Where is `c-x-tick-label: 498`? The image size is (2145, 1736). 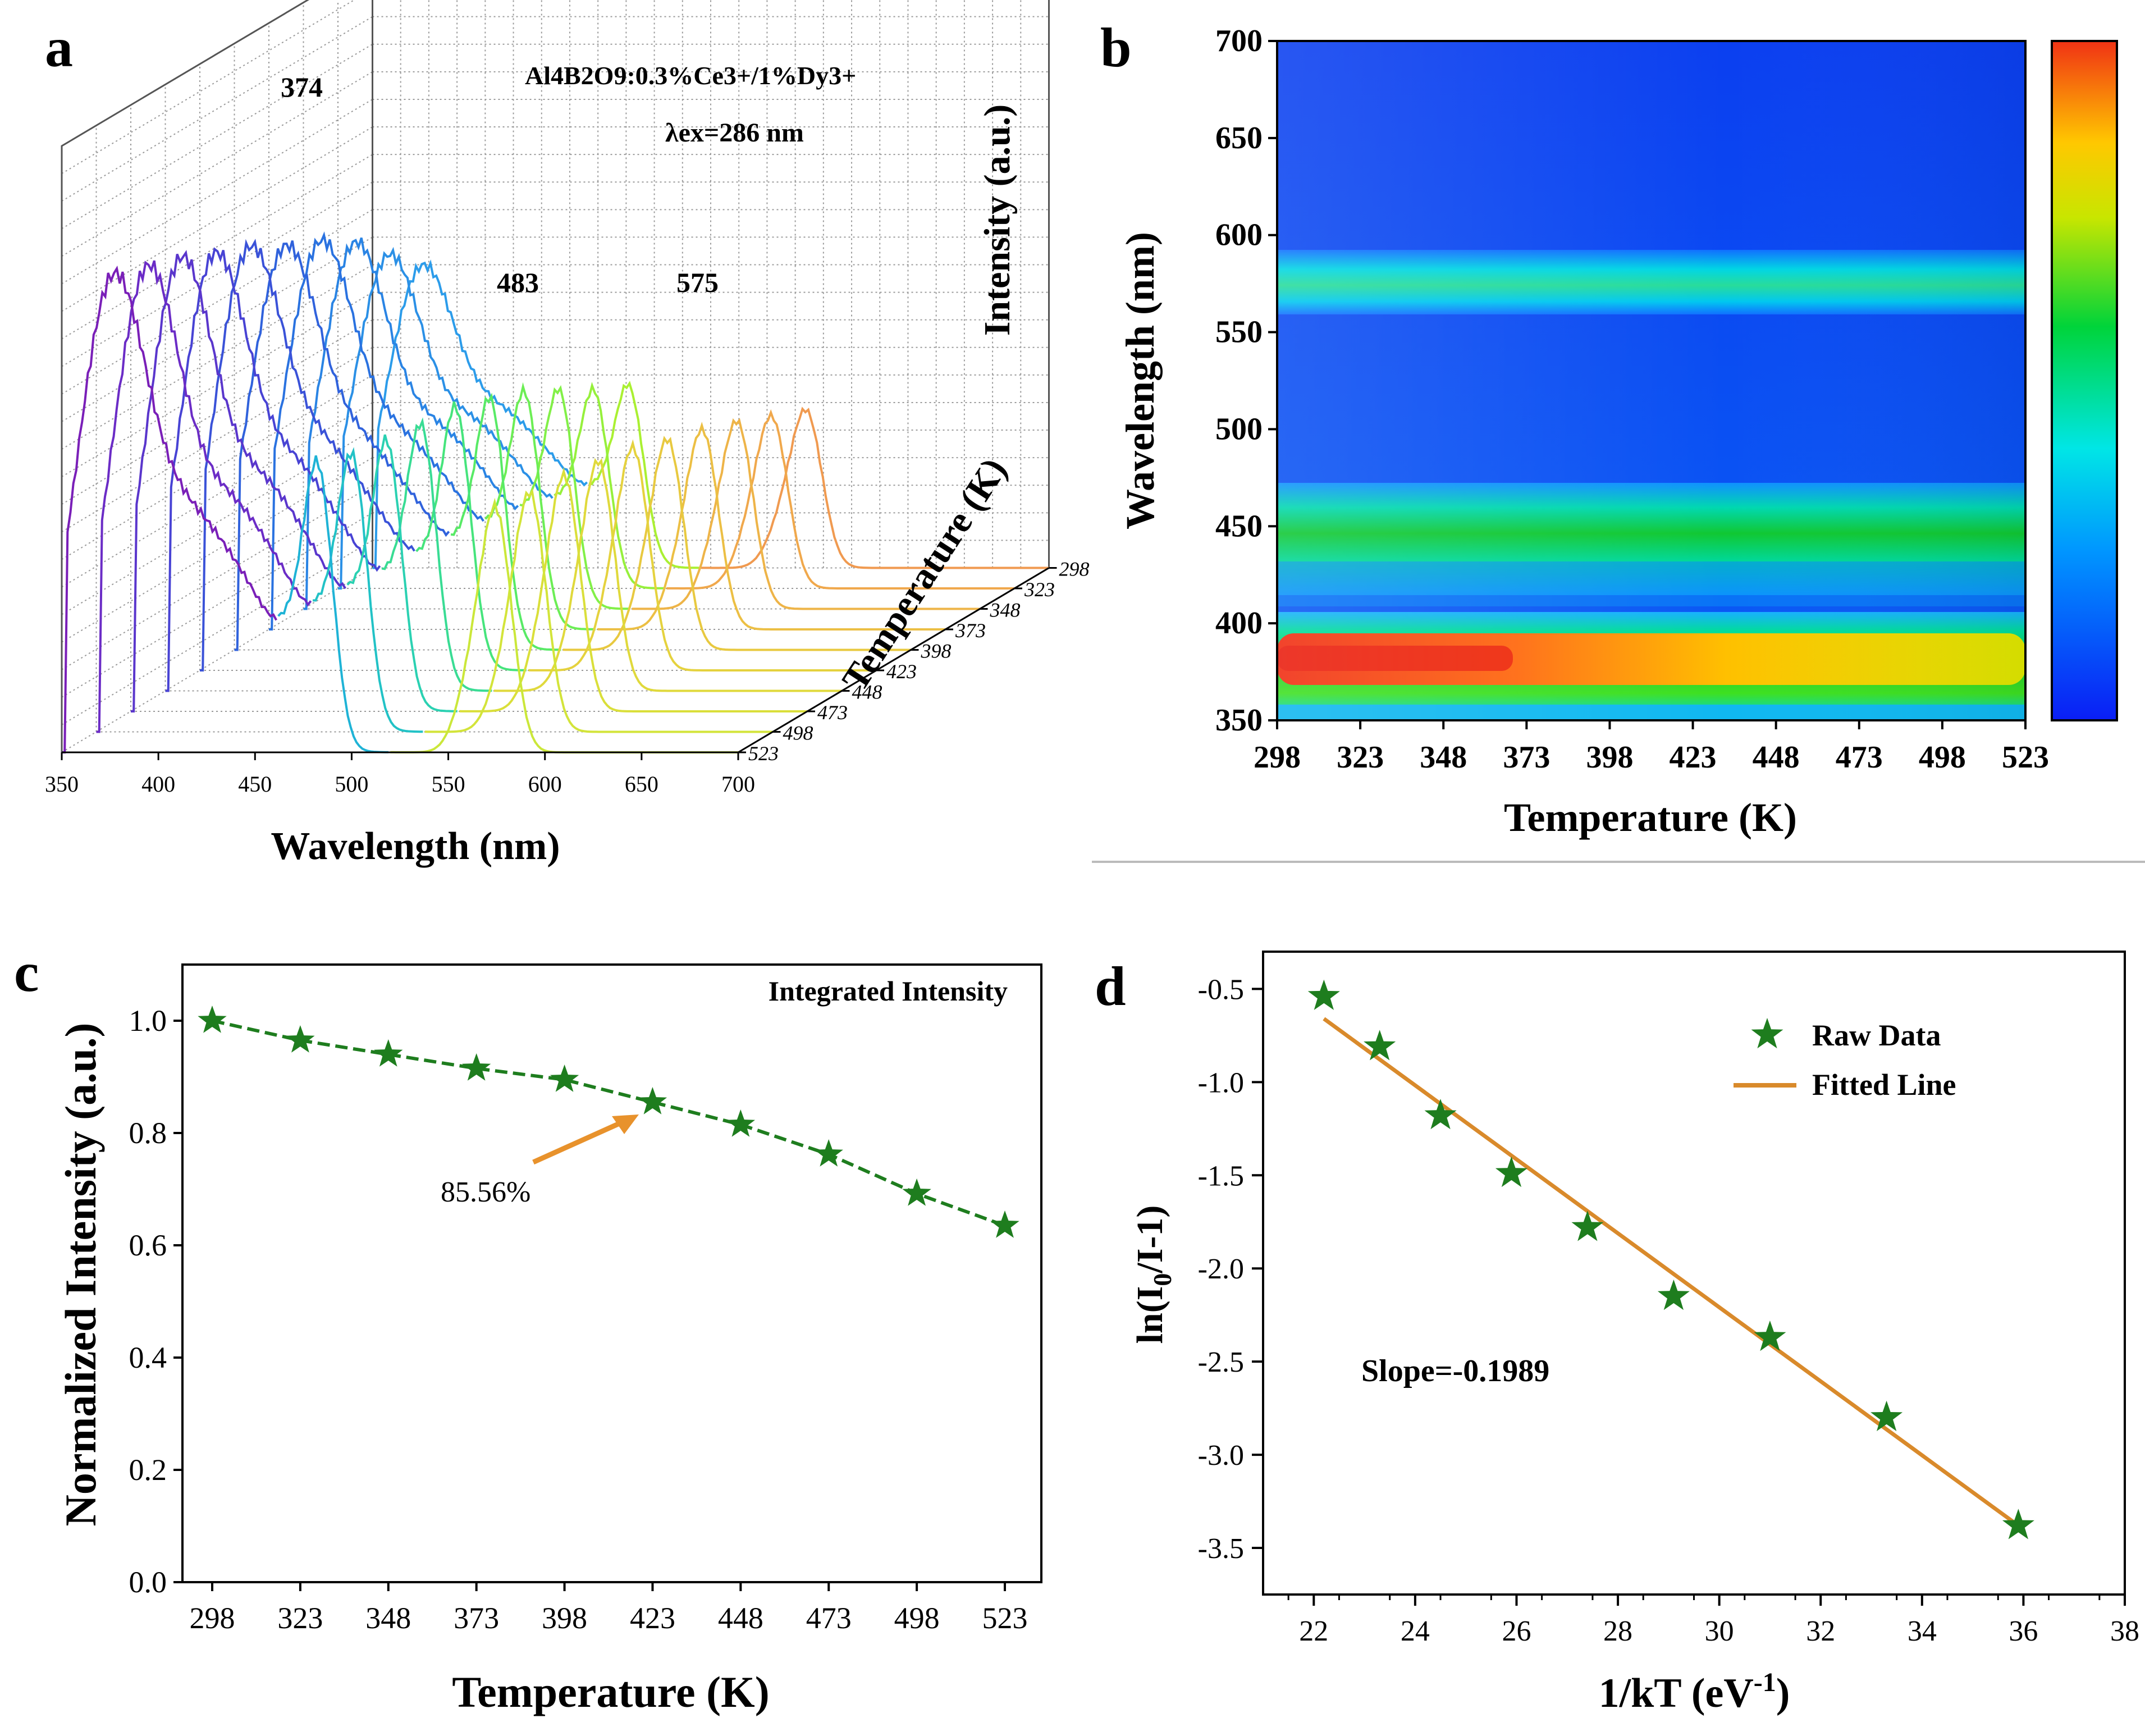 c-x-tick-label: 498 is located at coordinates (917, 1618).